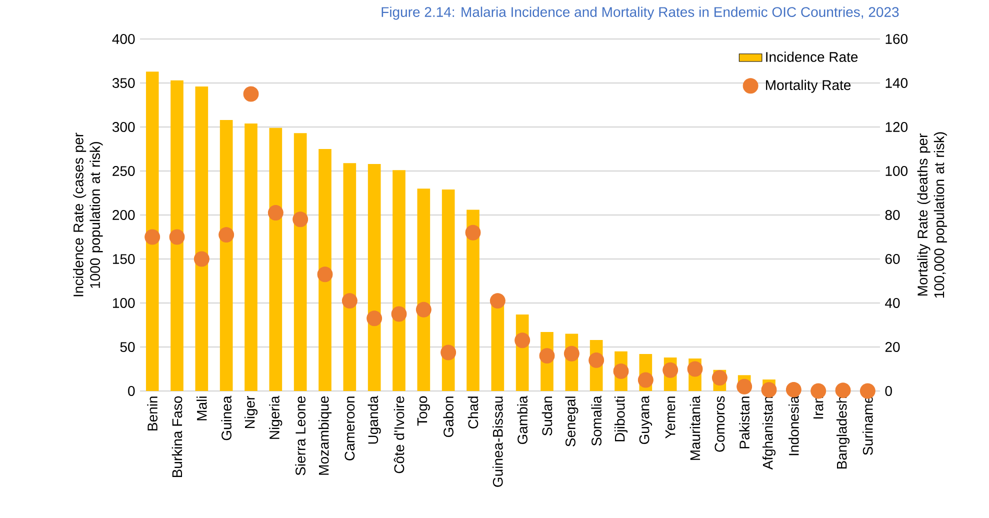 Image resolution: width=989 pixels, height=518 pixels. What do you see at coordinates (374, 420) in the screenshot?
I see `x-tick-label: Uganda` at bounding box center [374, 420].